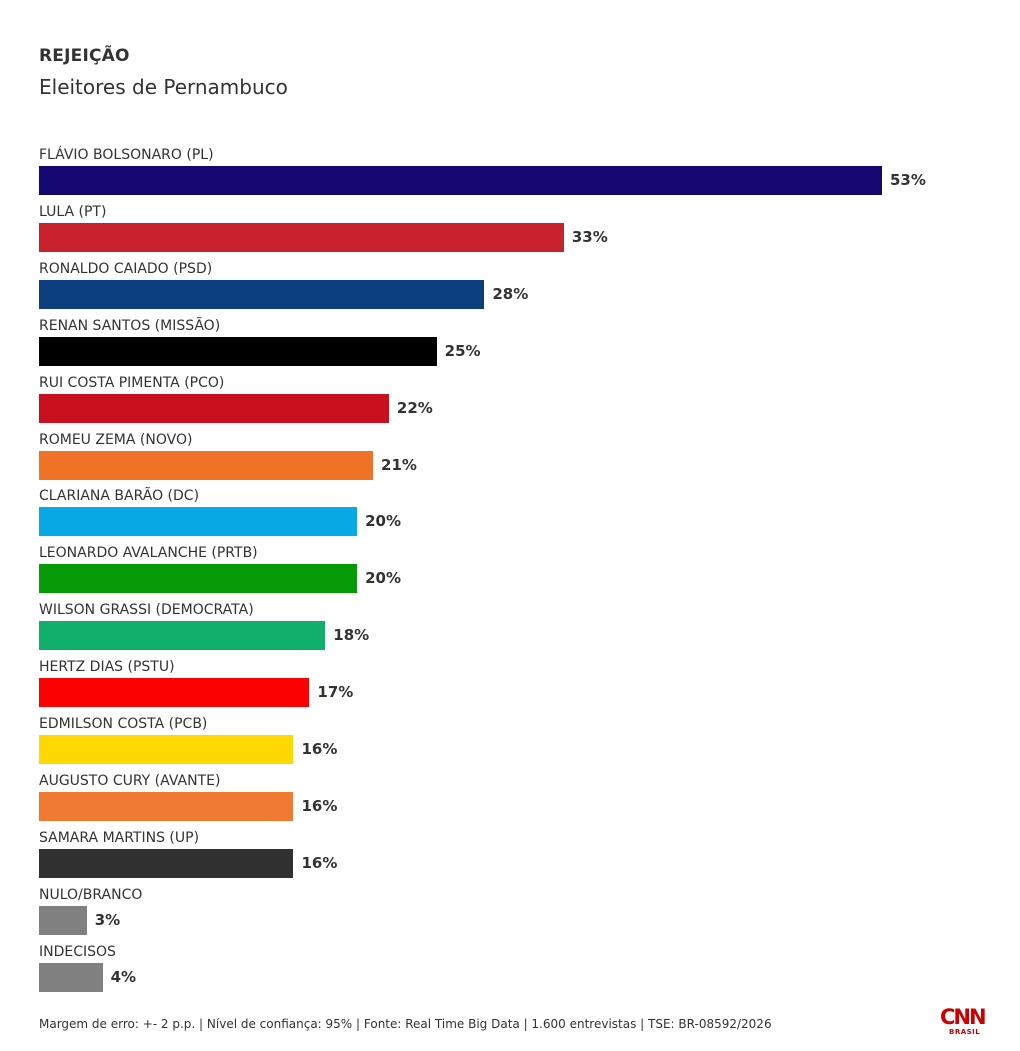  Describe the element at coordinates (148, 553) in the screenshot. I see `bar-label: LEONARDO AVALANCHE (PRTB)` at that location.